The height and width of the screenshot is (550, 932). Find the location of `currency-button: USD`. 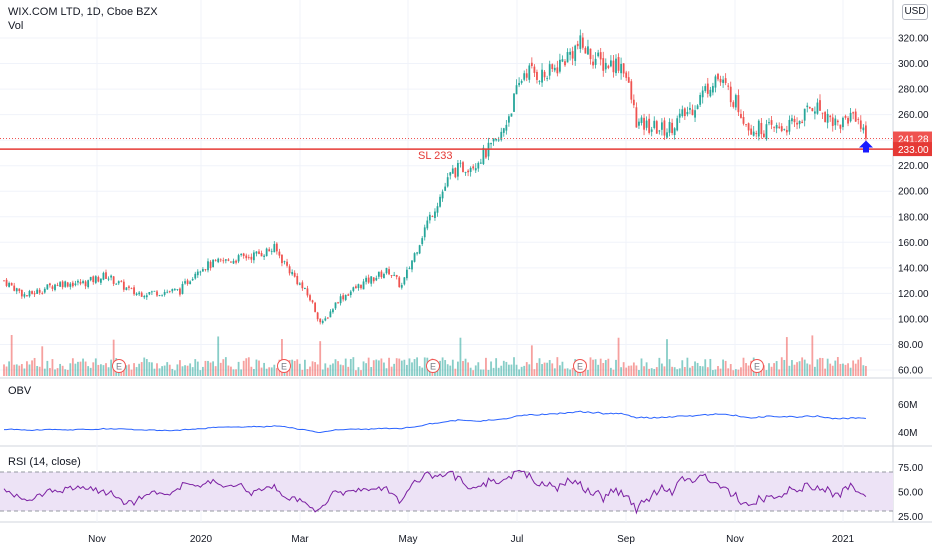

currency-button: USD is located at coordinates (915, 12).